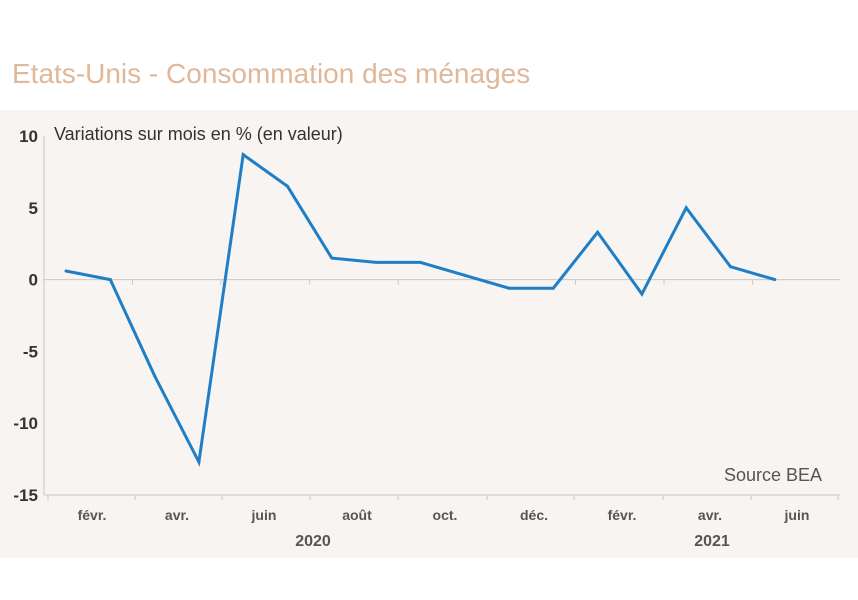 This screenshot has height=600, width=858. I want to click on y-axis-label: Variations sur mois en % (en valeur), so click(198, 134).